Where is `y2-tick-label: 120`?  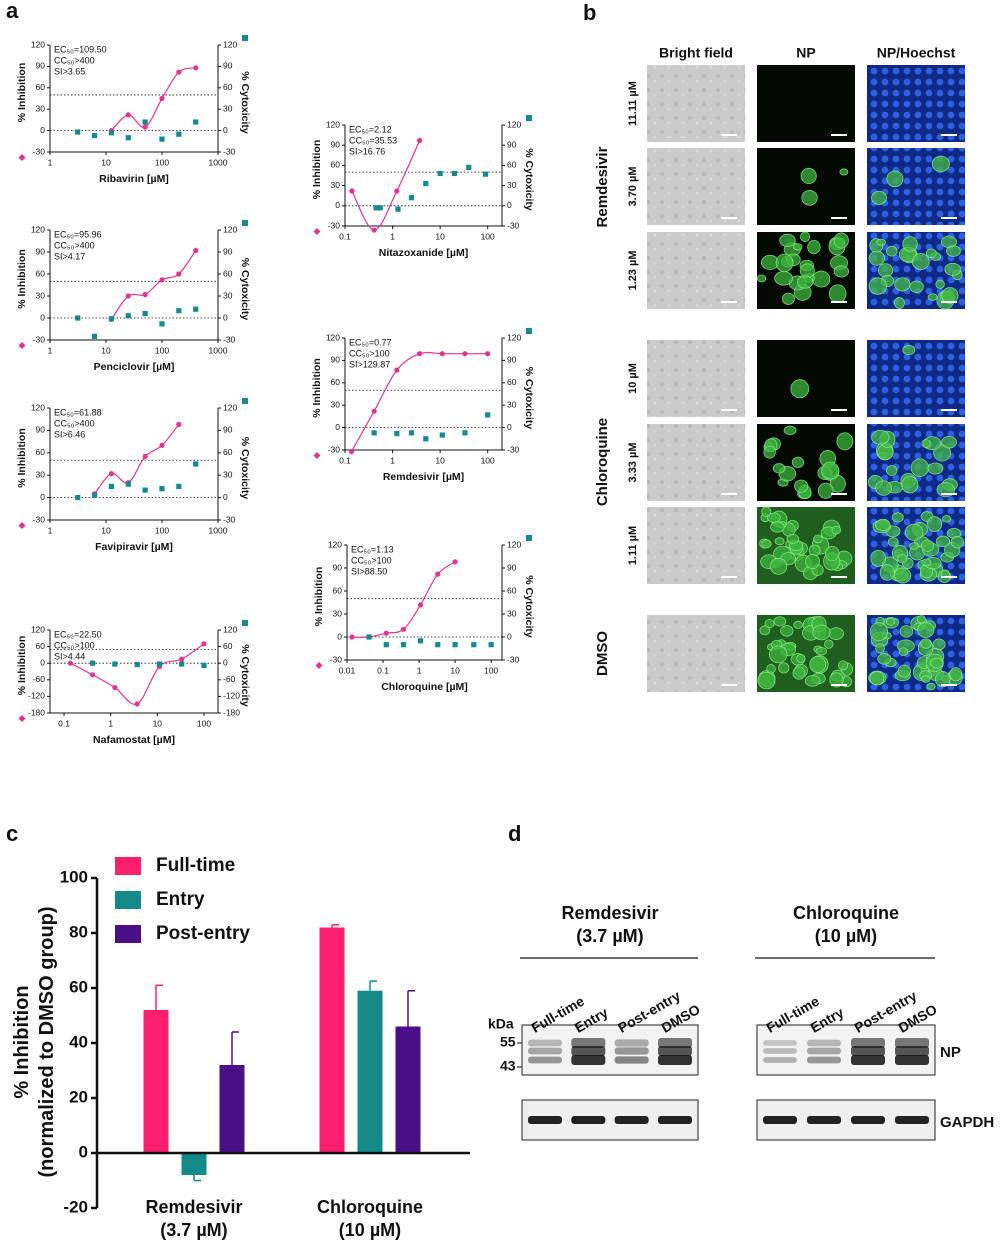 y2-tick-label: 120 is located at coordinates (514, 337).